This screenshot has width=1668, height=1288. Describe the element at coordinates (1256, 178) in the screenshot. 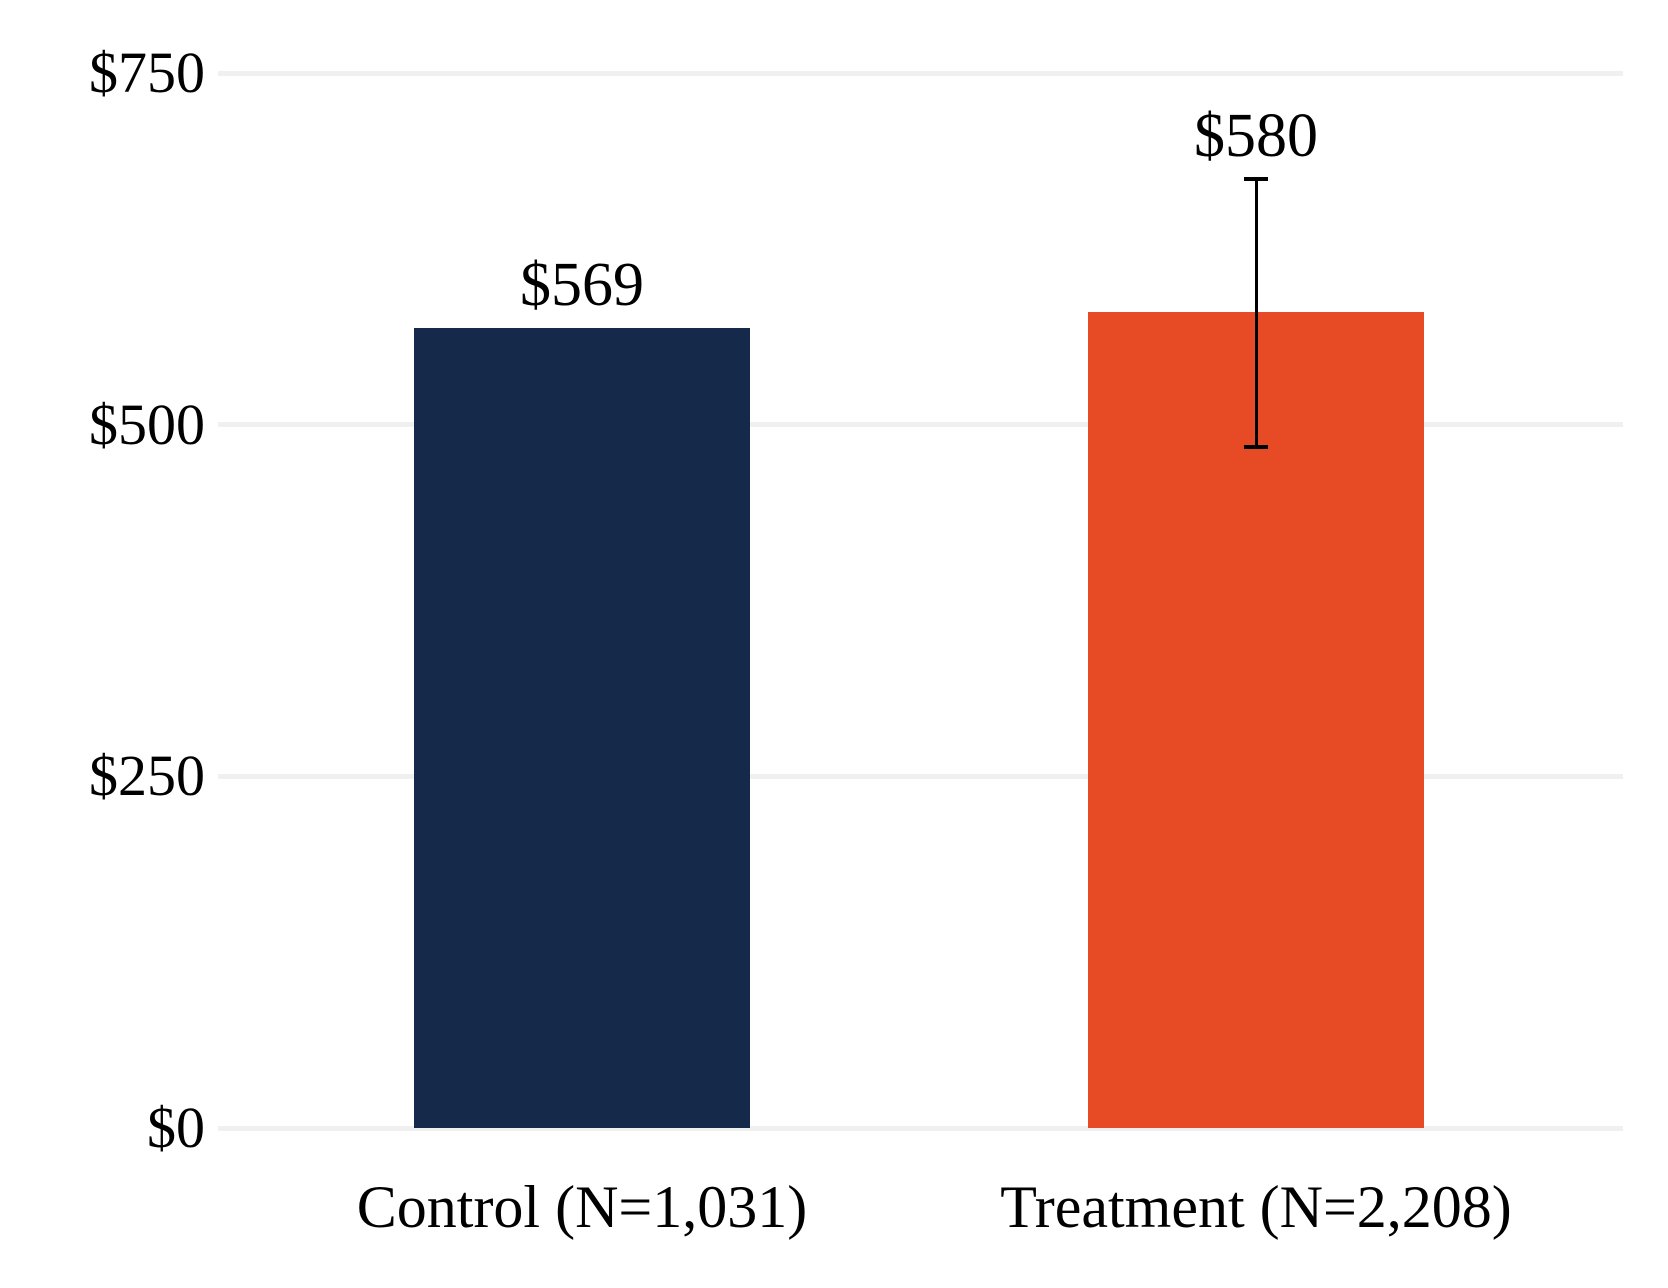

I see `error-bar-cap-top` at that location.